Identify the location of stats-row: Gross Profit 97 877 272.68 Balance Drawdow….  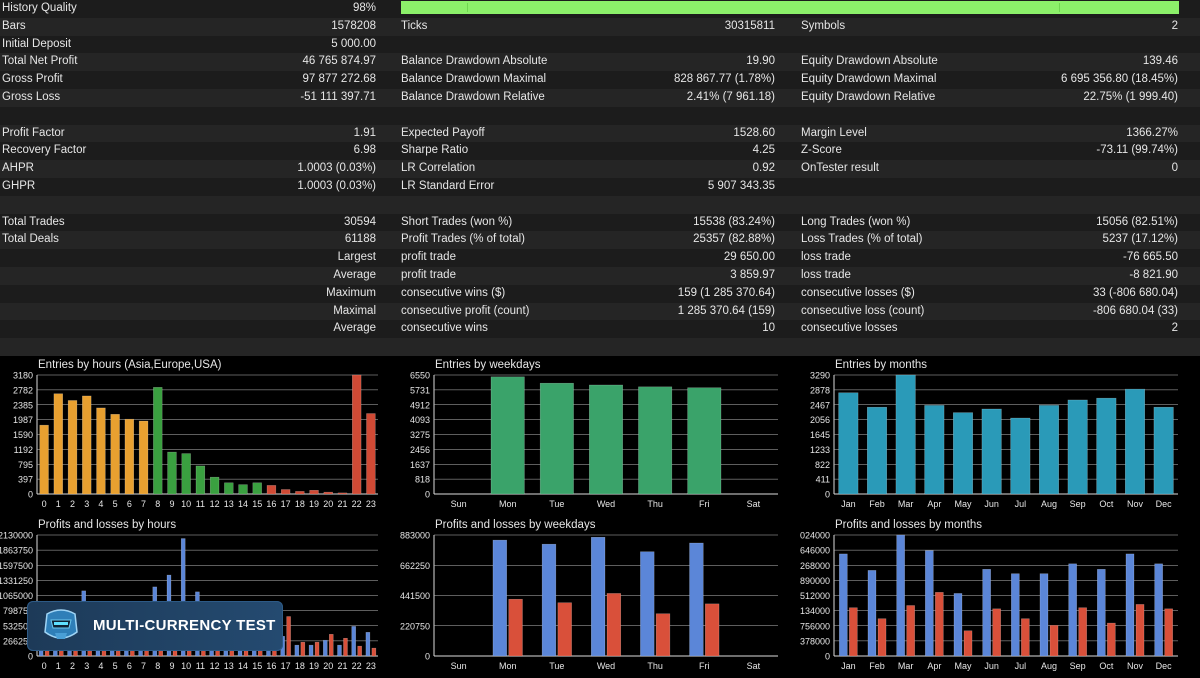
(600, 80).